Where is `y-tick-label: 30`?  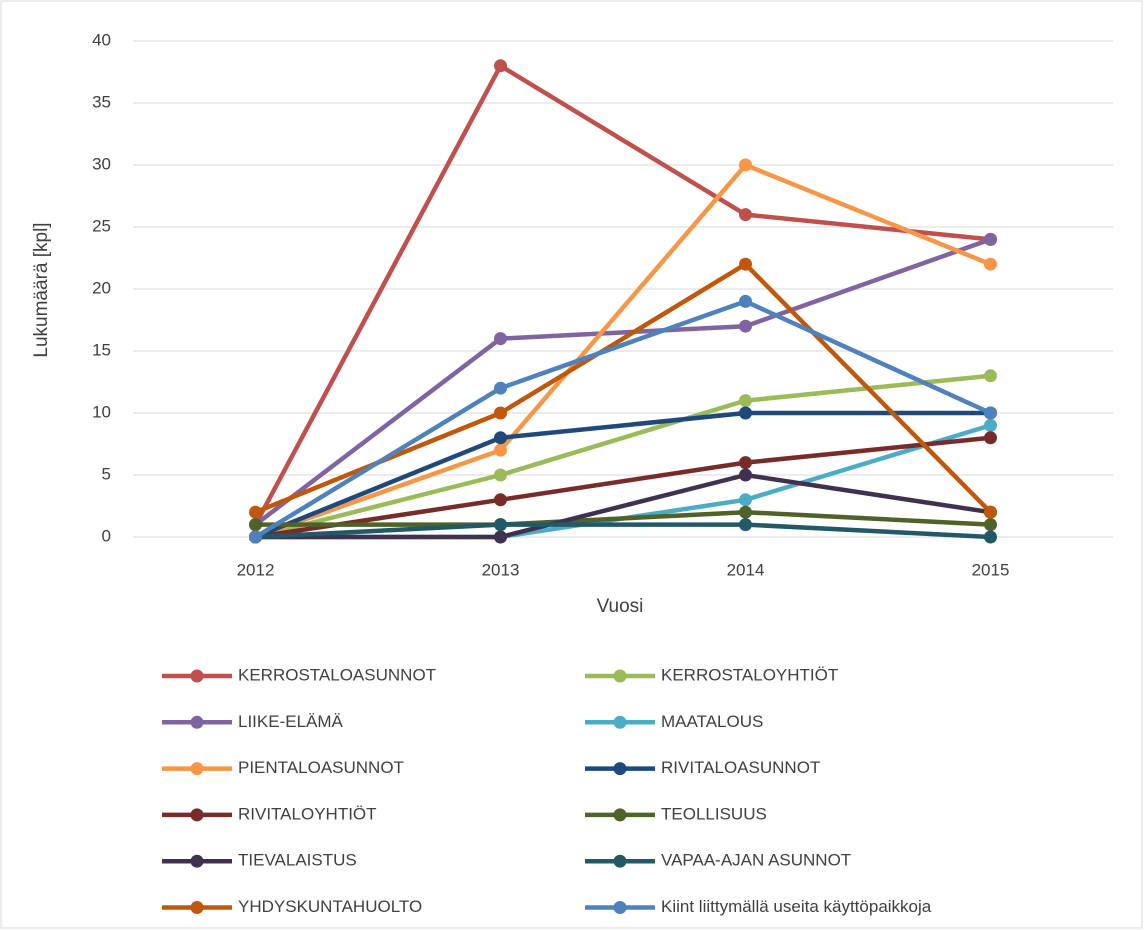 y-tick-label: 30 is located at coordinates (101, 163).